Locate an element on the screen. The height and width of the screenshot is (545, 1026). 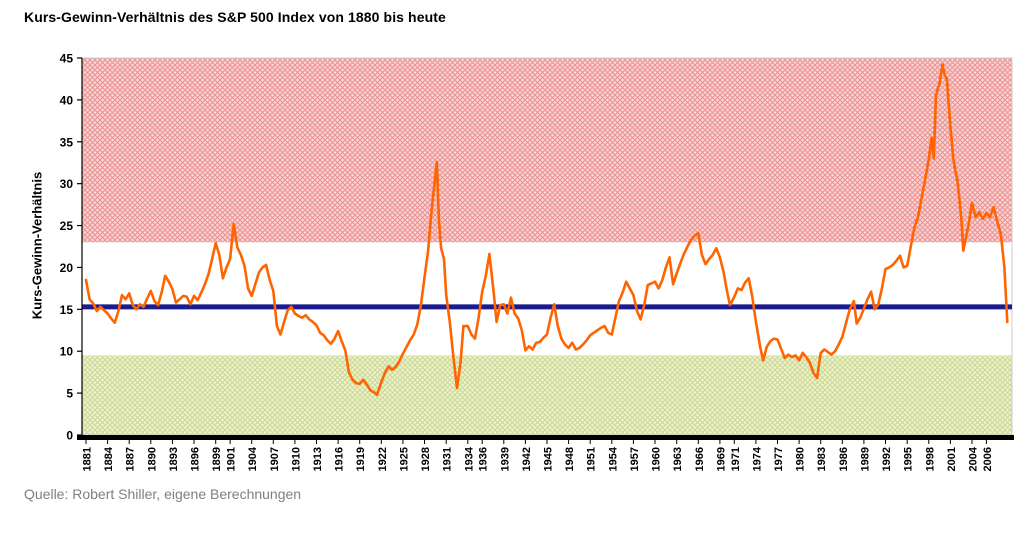
x-tick-label: 1896 is located at coordinates (196, 459).